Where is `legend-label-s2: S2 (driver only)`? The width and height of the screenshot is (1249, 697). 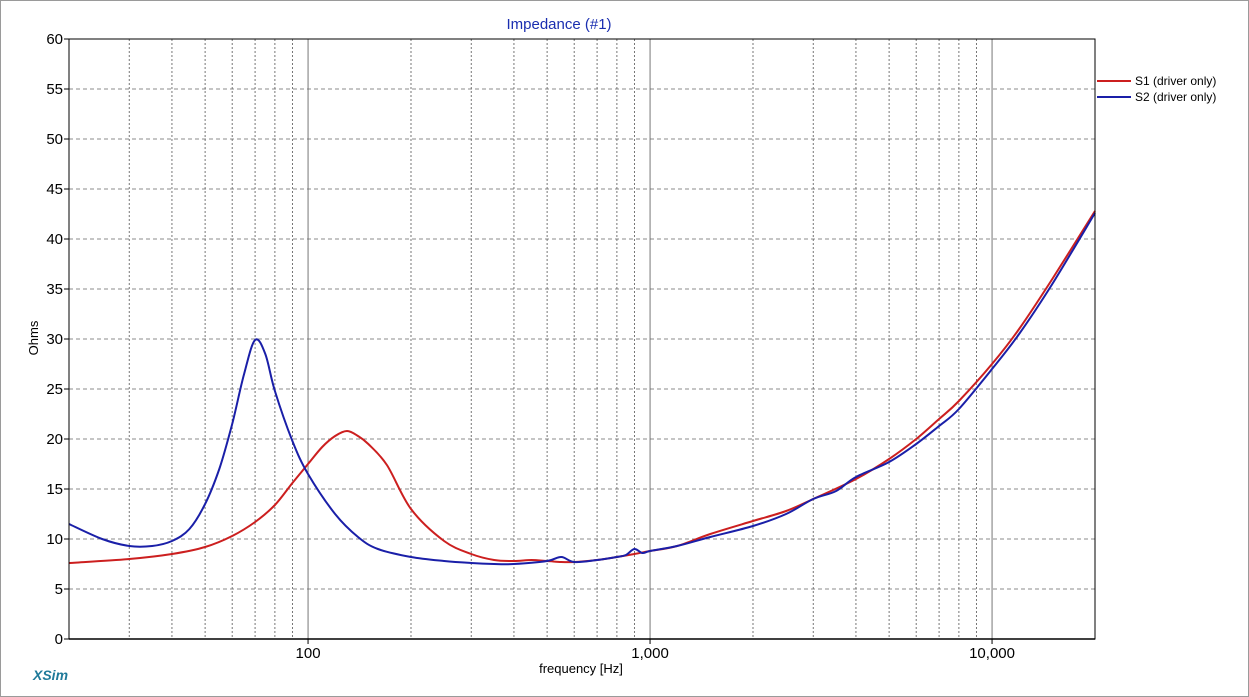 legend-label-s2: S2 (driver only) is located at coordinates (1175, 97).